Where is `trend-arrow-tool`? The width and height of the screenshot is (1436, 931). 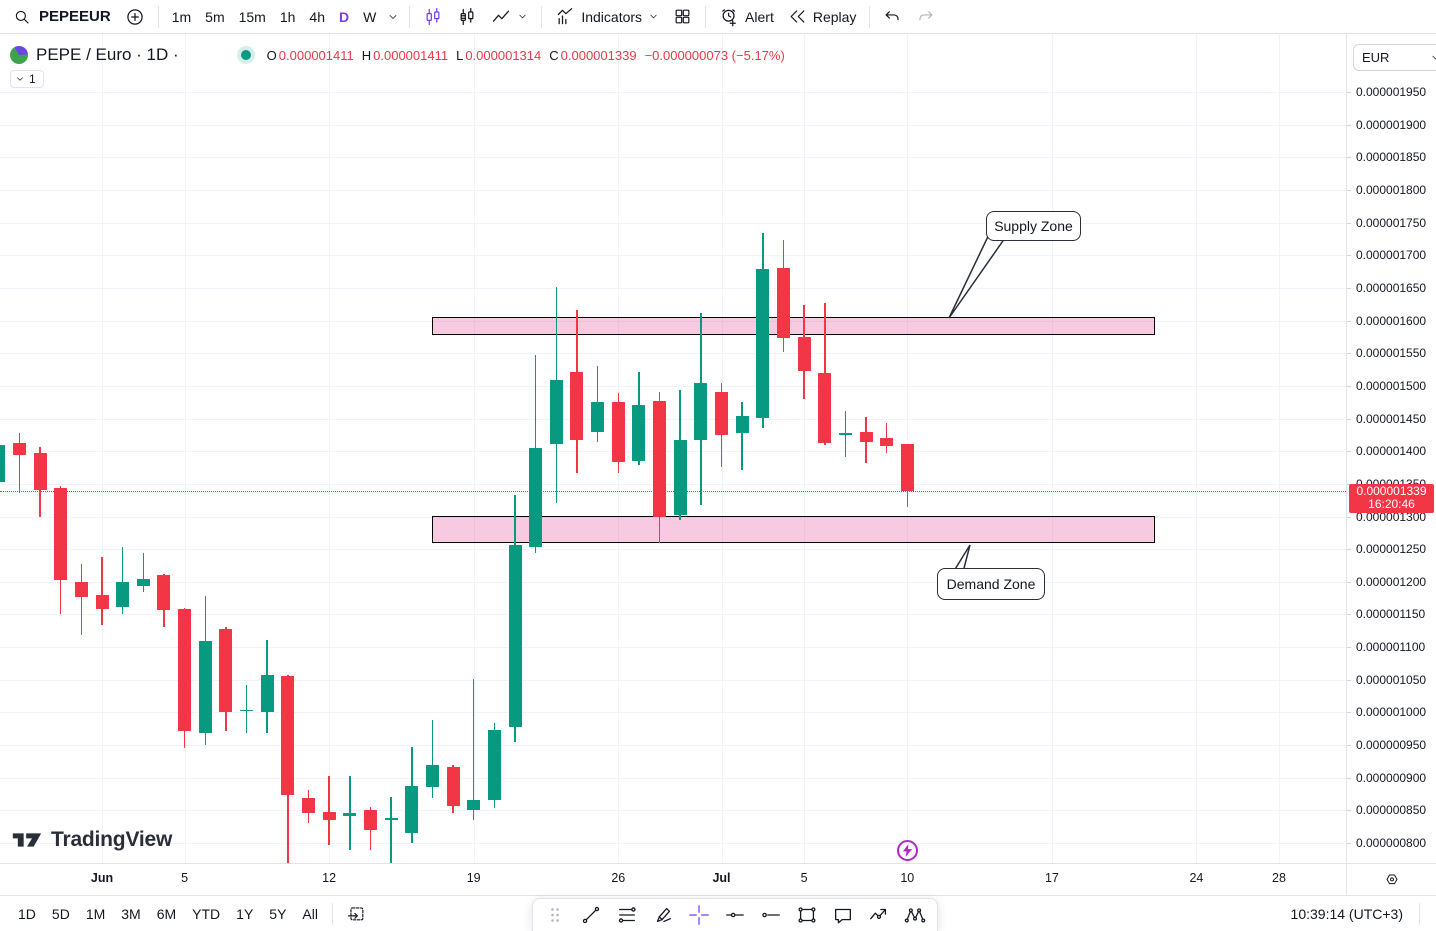
trend-arrow-tool is located at coordinates (879, 915).